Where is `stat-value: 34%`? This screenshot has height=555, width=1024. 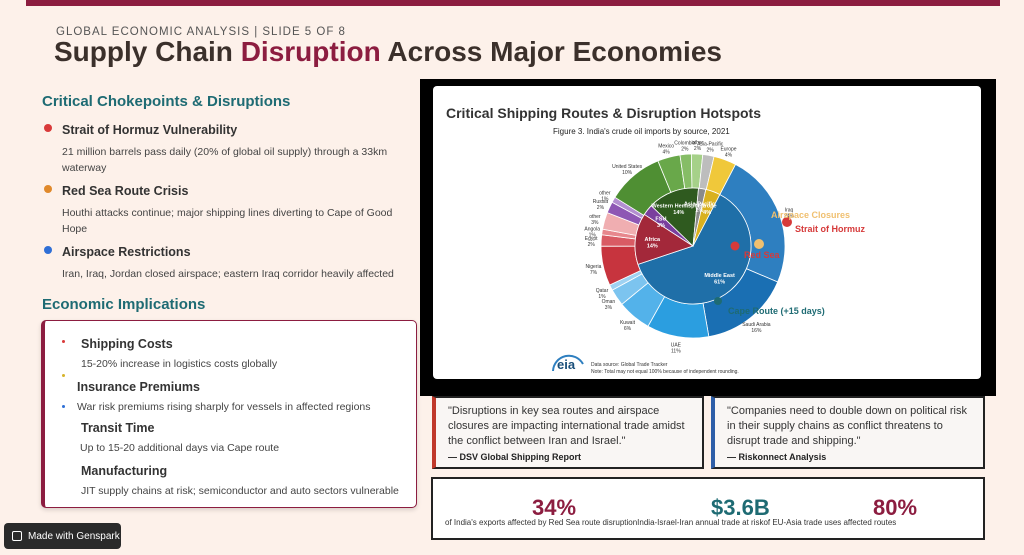 stat-value: 34% is located at coordinates (554, 507).